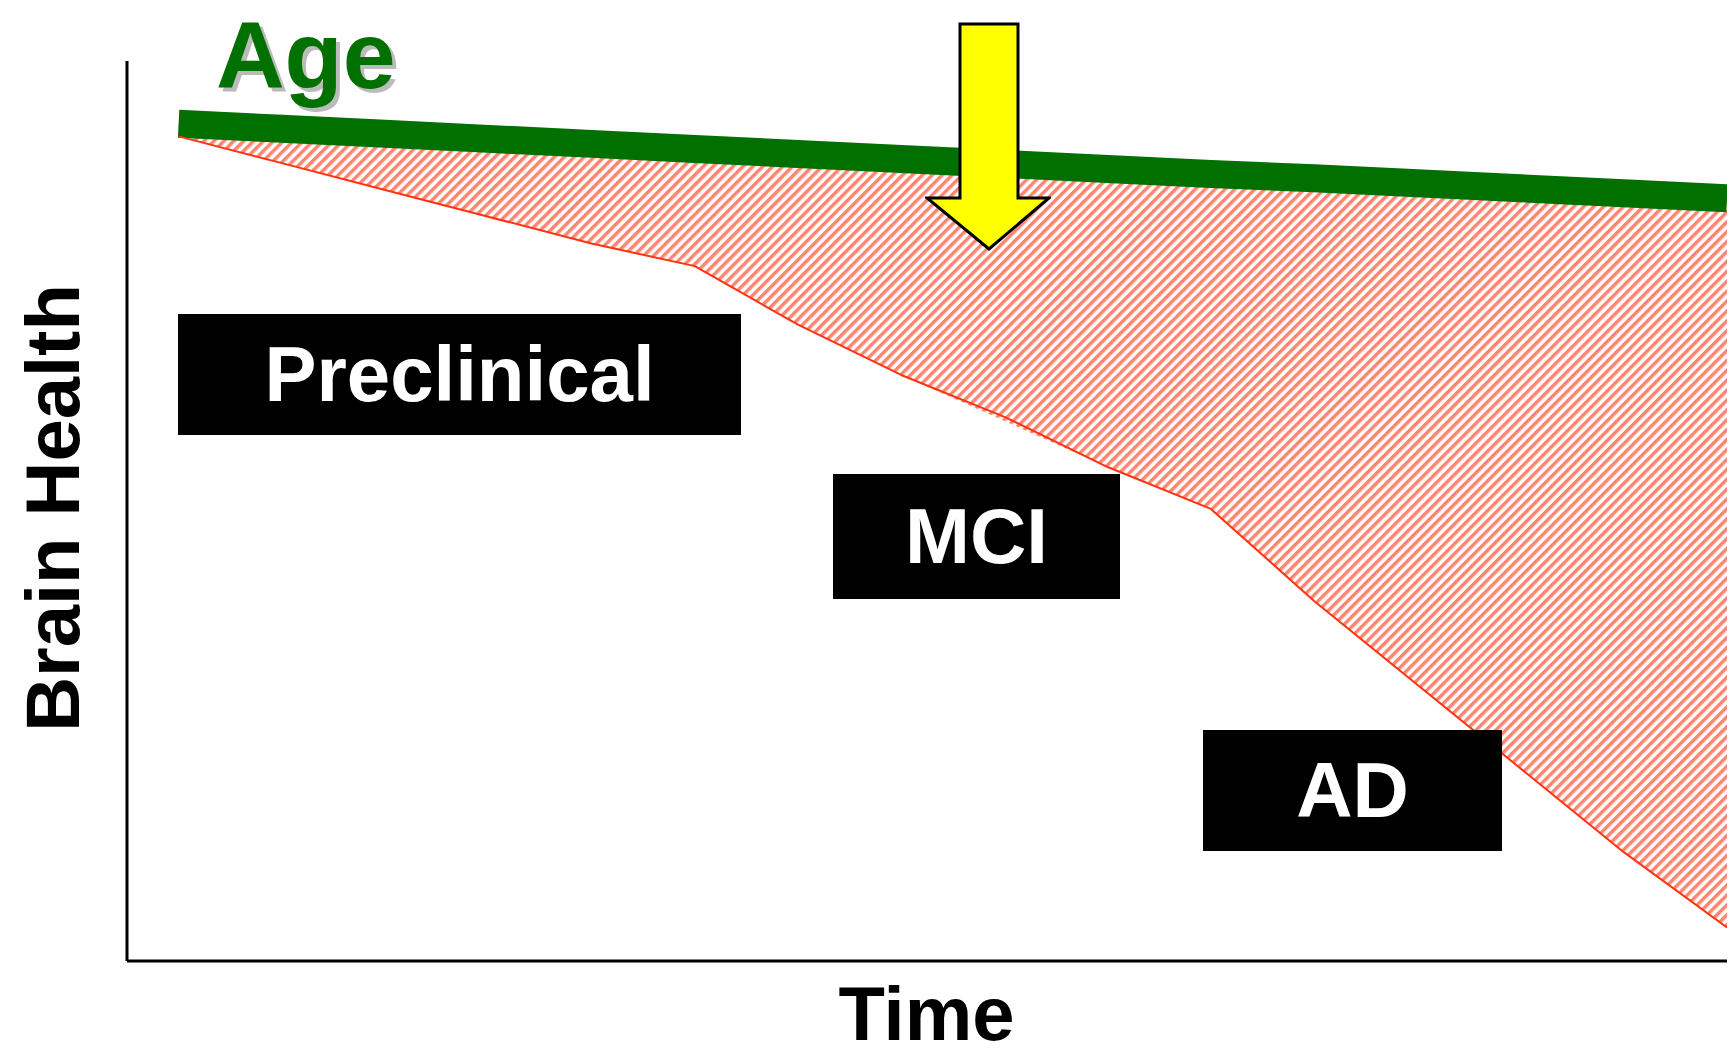  Describe the element at coordinates (52, 508) in the screenshot. I see `y-axis-title: Brain Health` at that location.